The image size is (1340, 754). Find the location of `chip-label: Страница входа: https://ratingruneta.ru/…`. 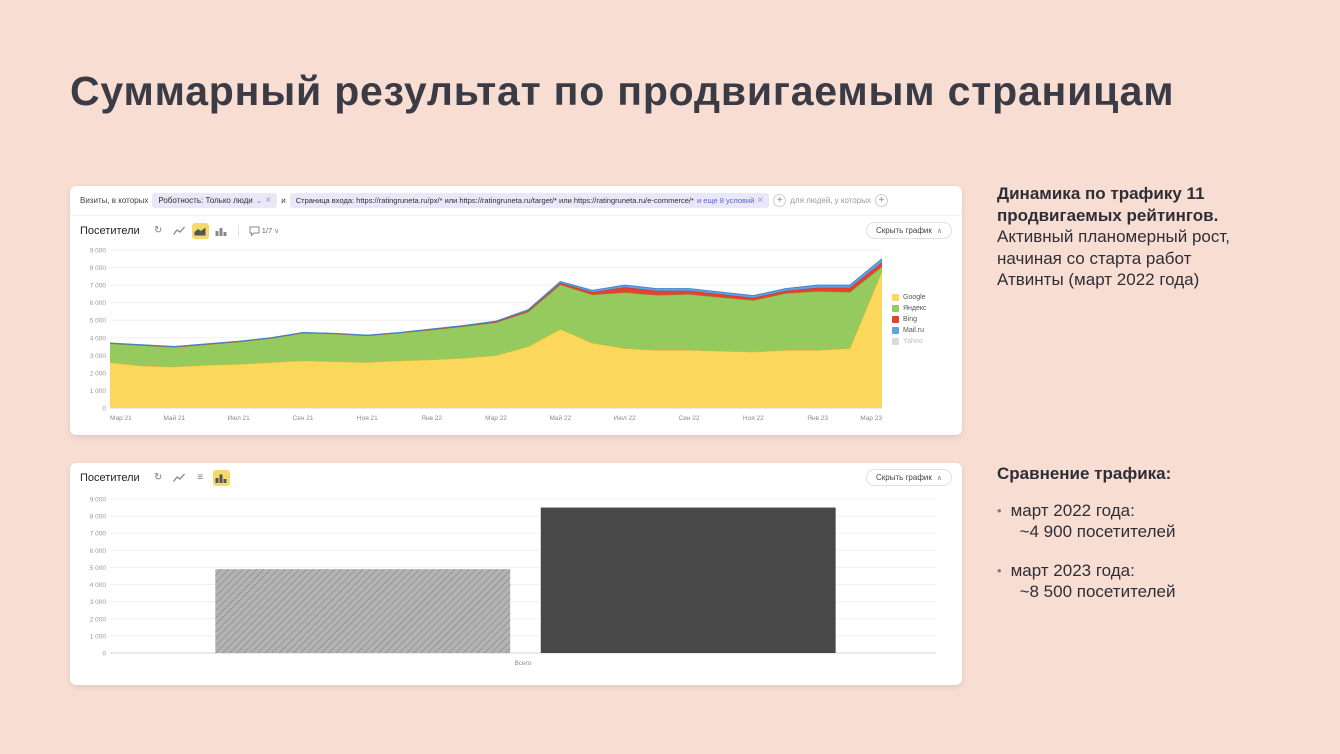

chip-label: Страница входа: https://ratingruneta.ru/… is located at coordinates (494, 200).